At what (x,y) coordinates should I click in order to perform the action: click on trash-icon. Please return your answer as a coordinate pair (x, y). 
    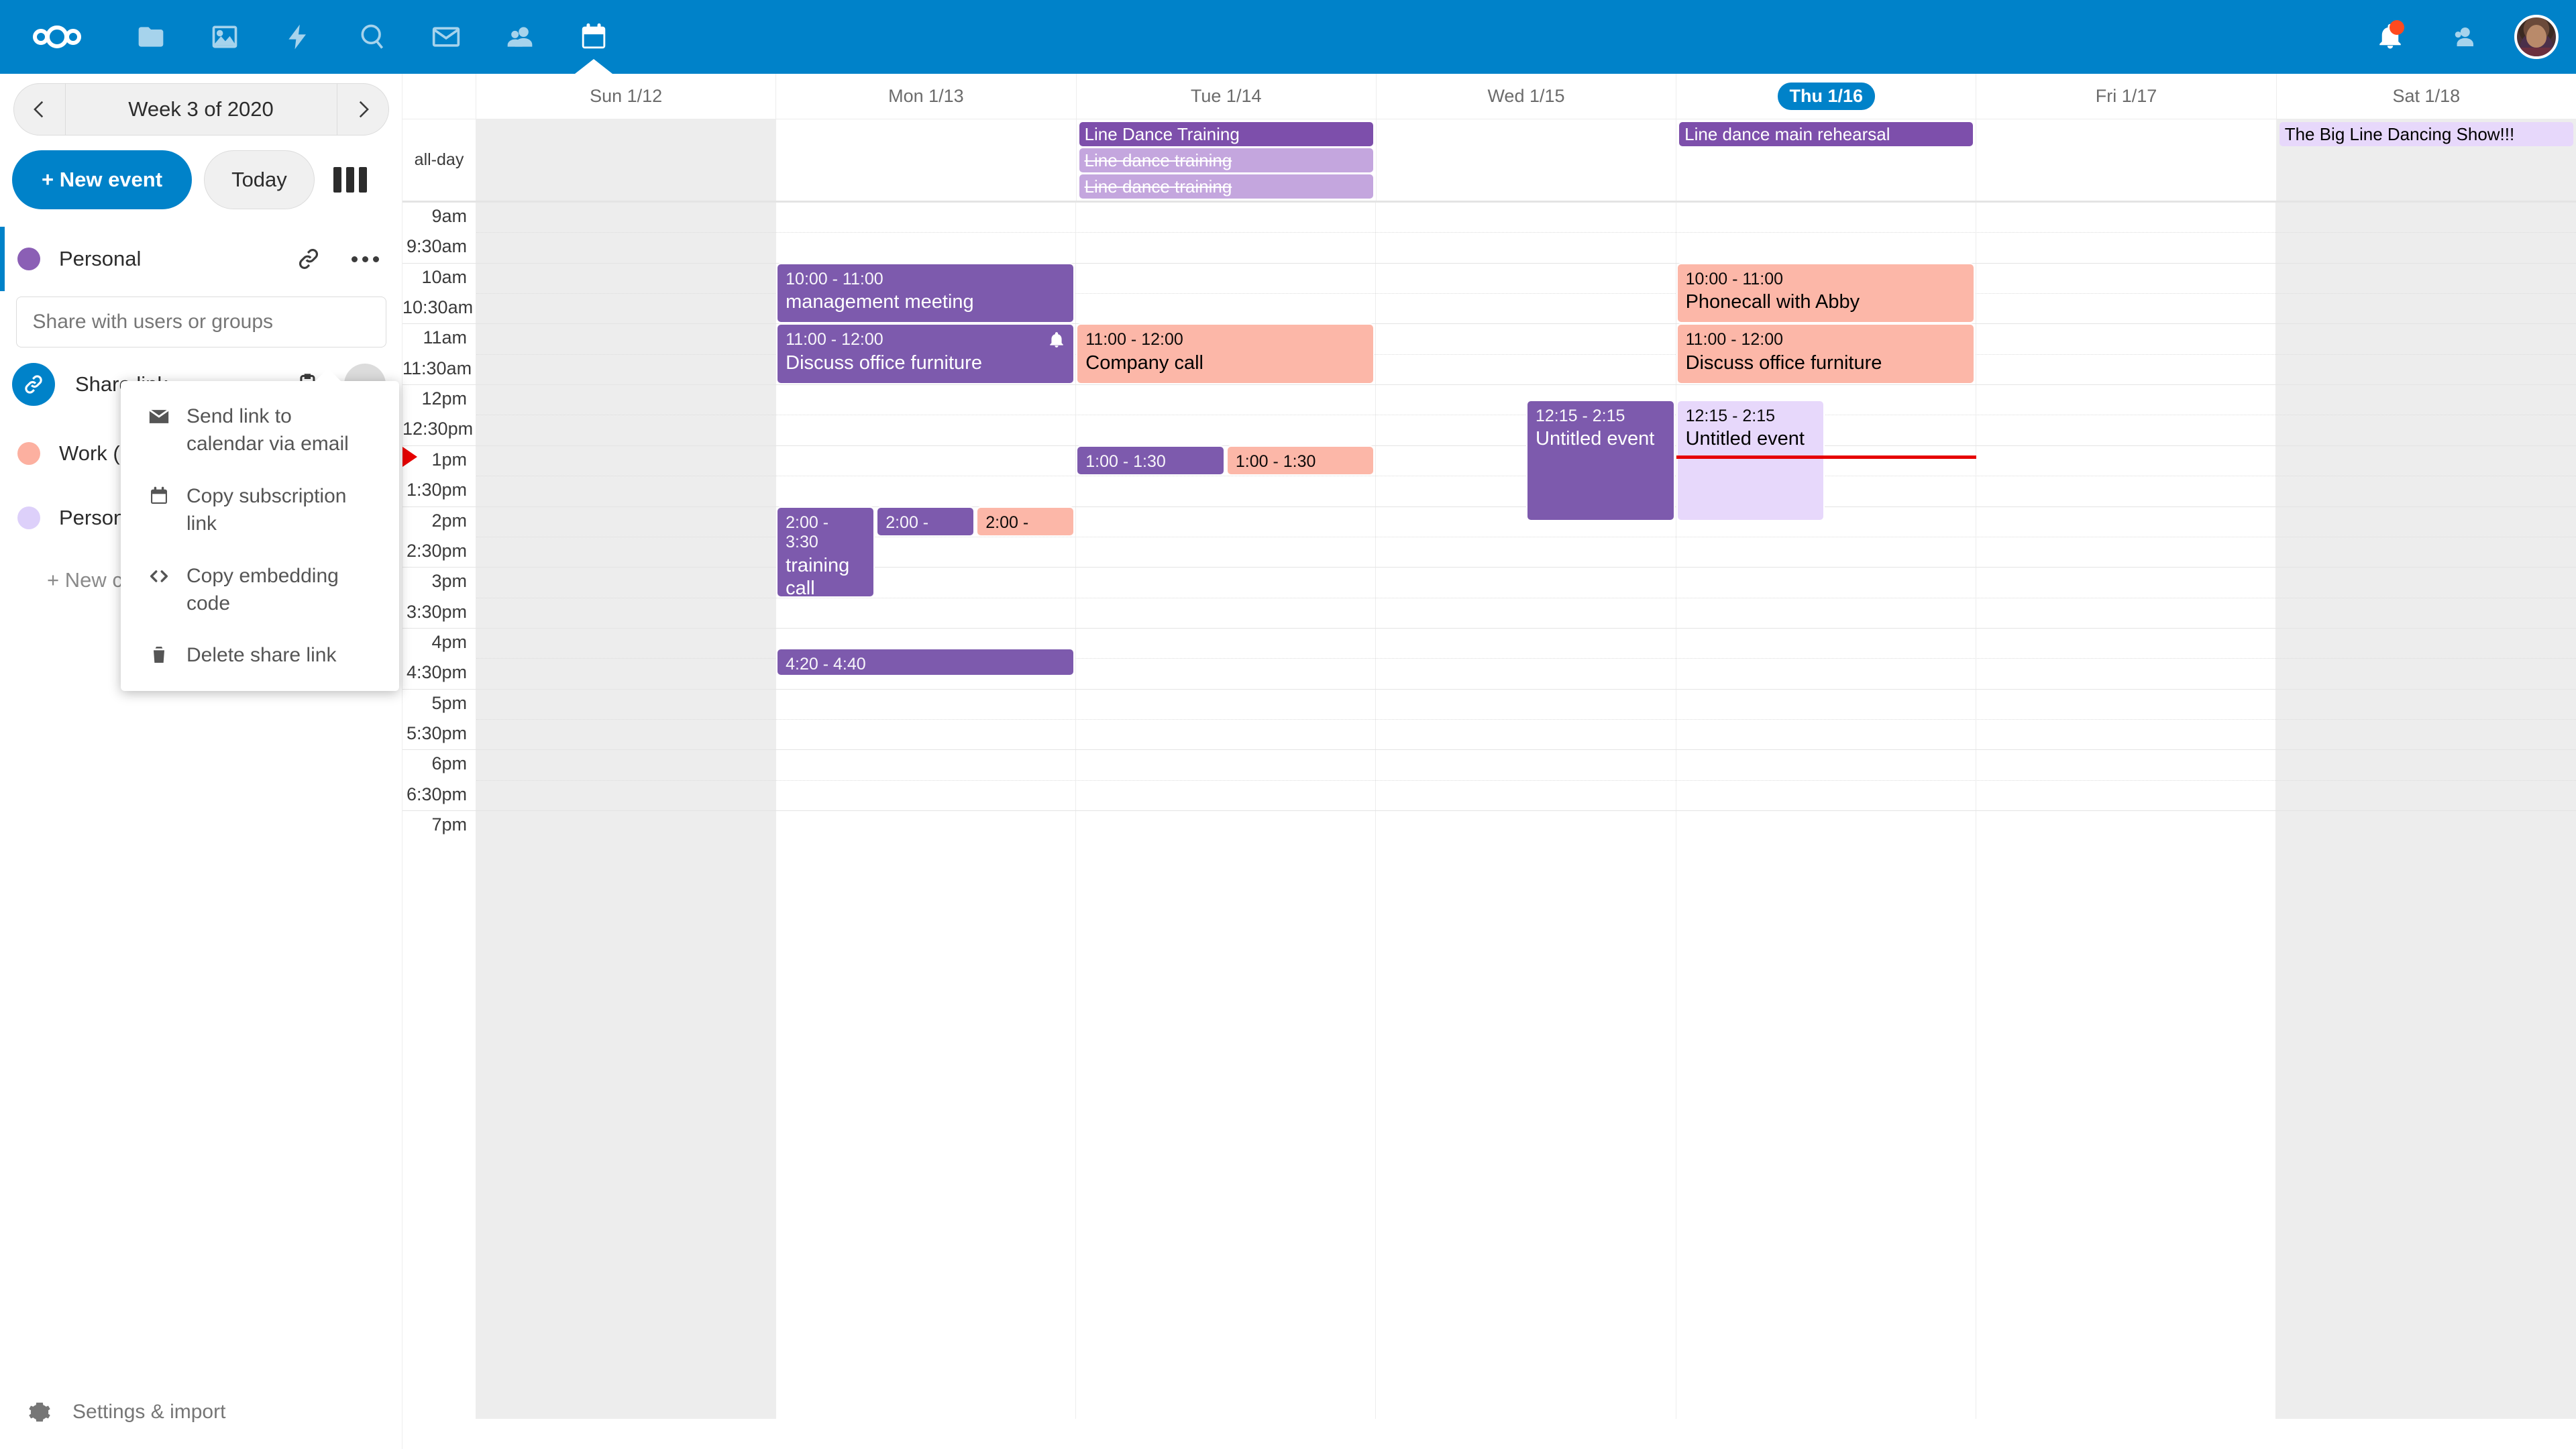
    Looking at the image, I should click on (159, 653).